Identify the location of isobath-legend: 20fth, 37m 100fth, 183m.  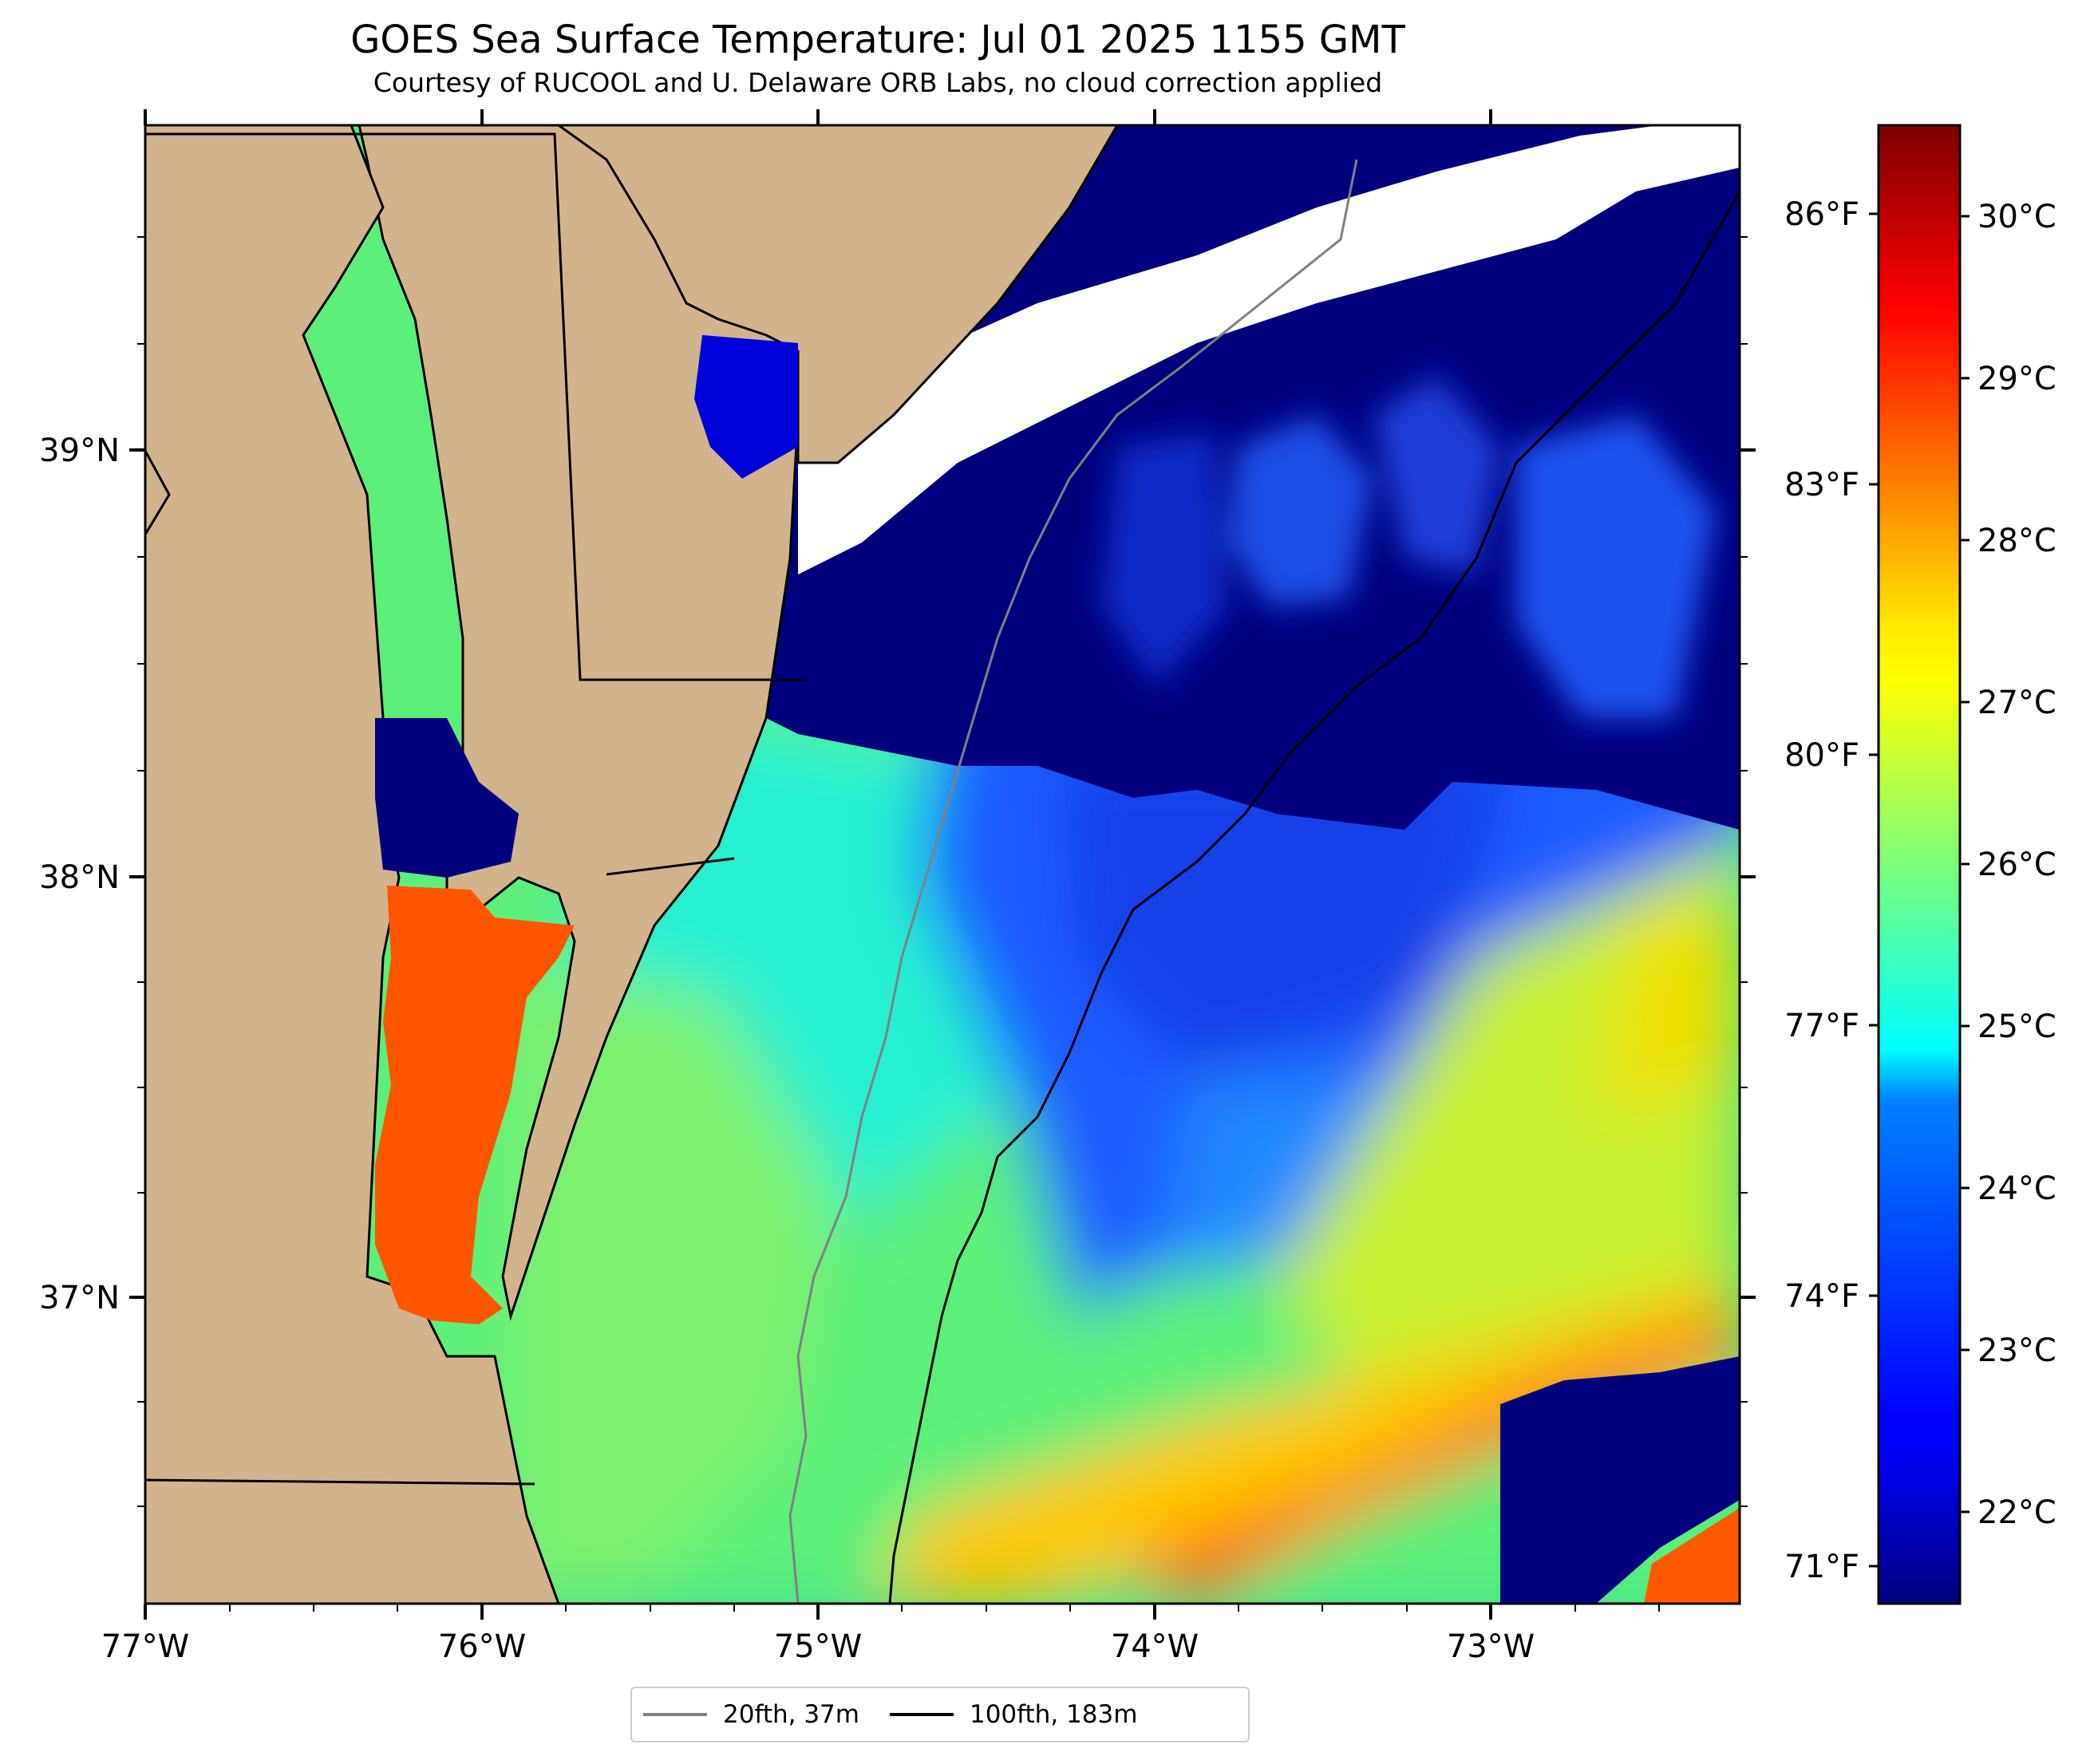
(940, 1714).